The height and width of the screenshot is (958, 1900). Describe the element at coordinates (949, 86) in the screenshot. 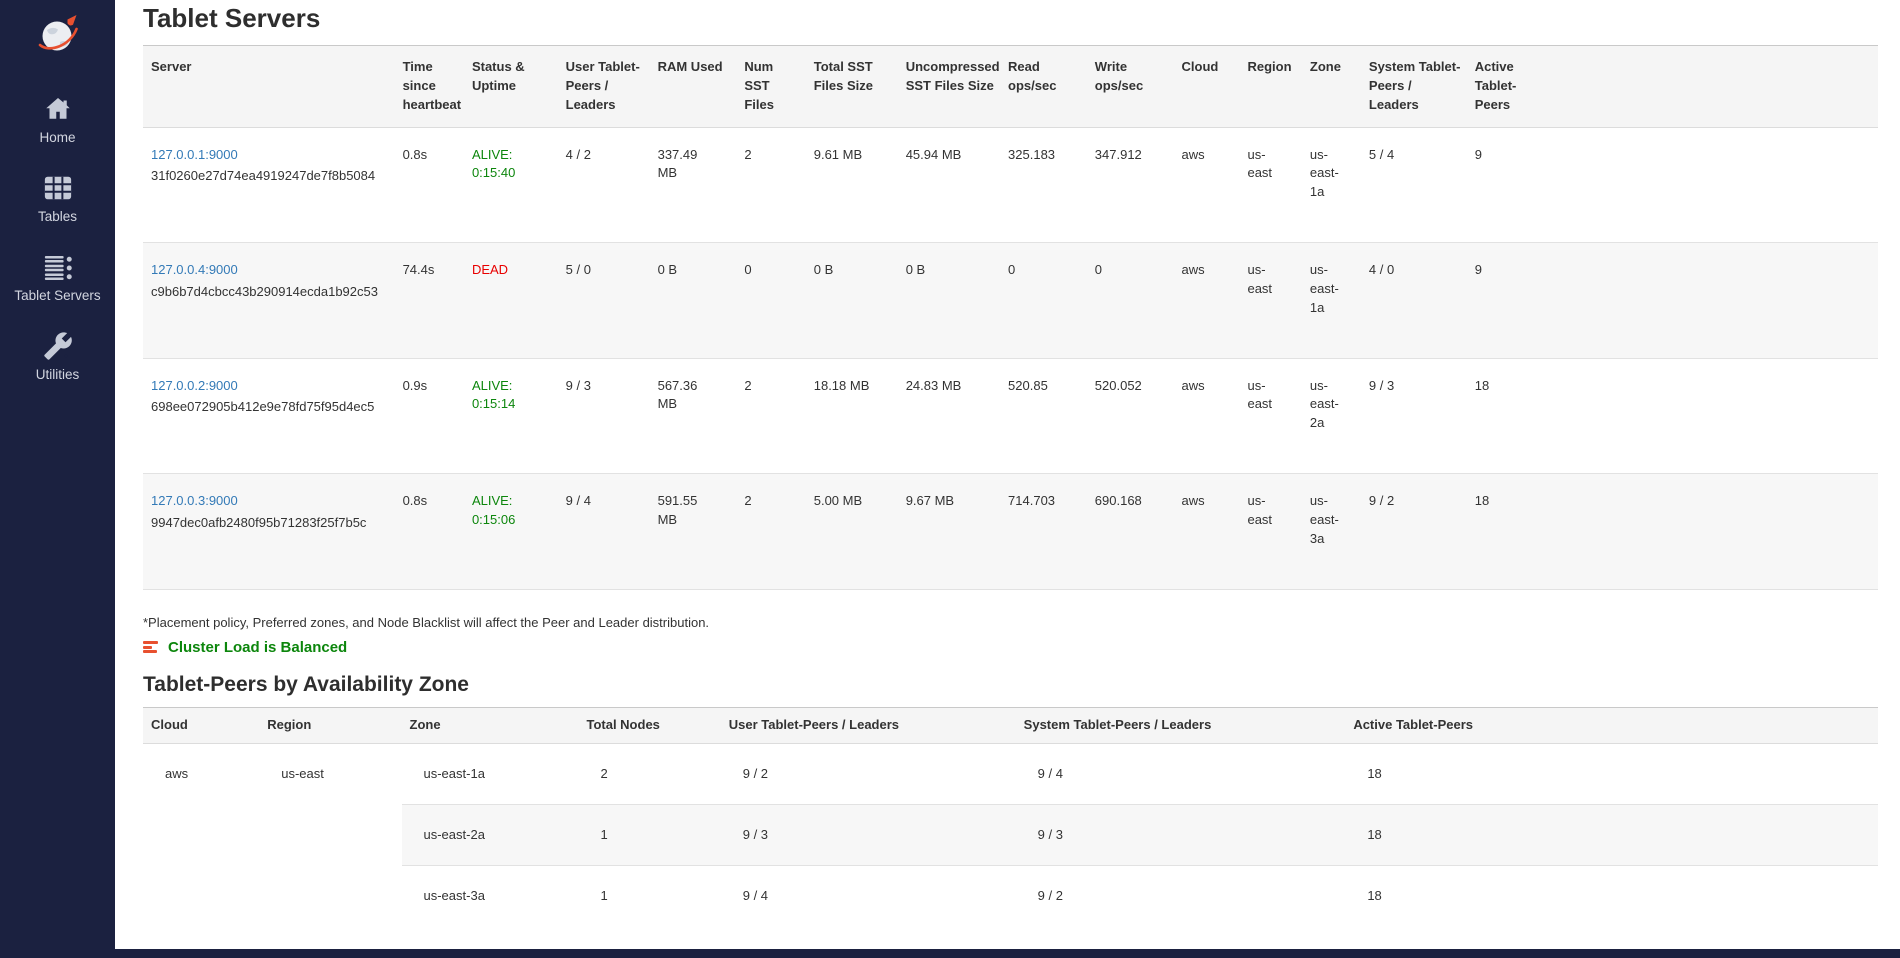

I see `servers-column-header-uncompressed_sst: Uncompressed SST Files Size` at that location.